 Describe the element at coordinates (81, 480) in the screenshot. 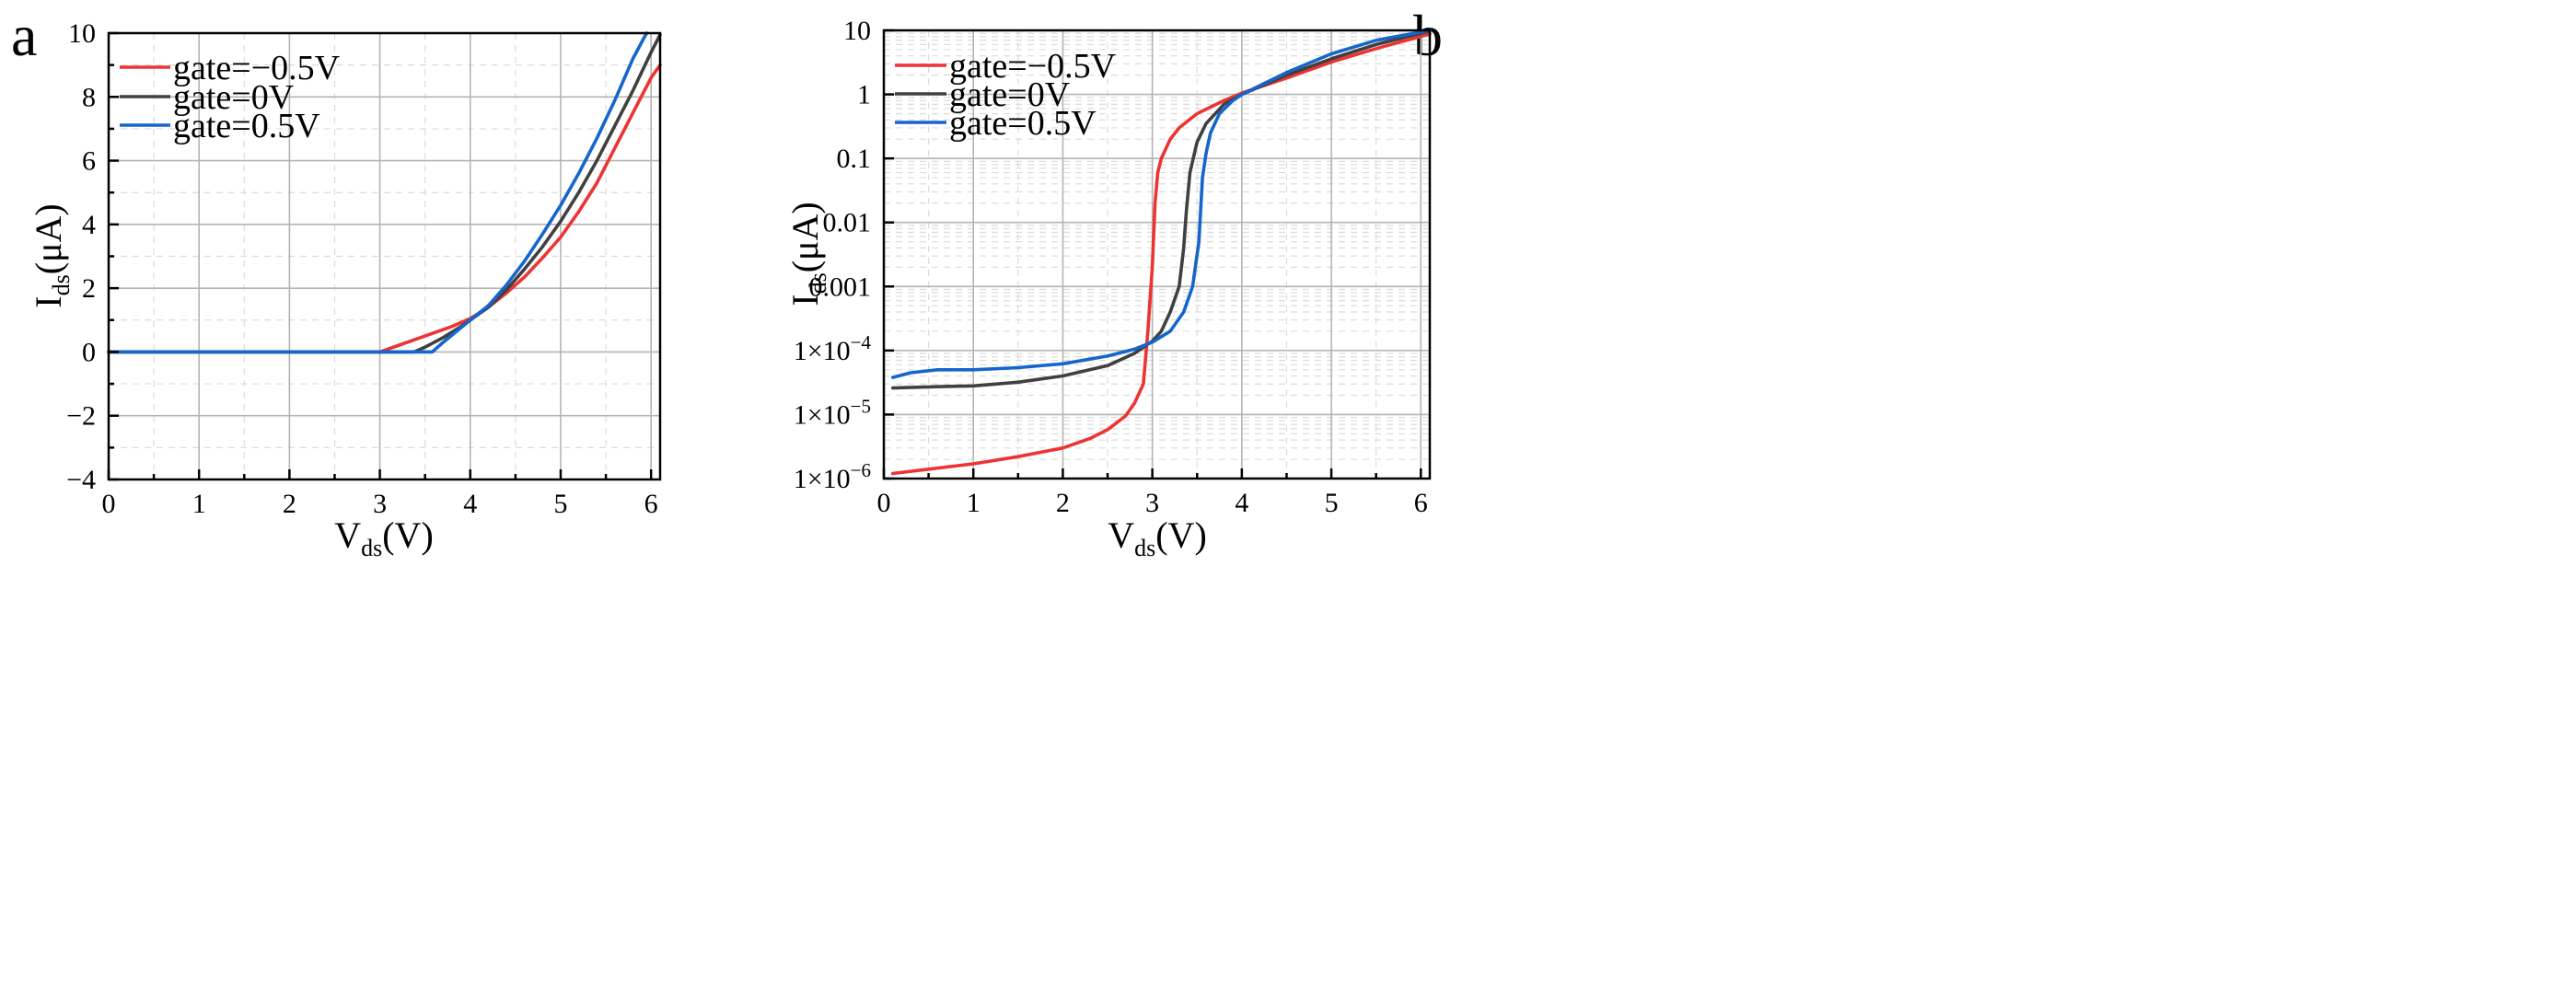

I see `y-tick-label-a-0: −4` at that location.